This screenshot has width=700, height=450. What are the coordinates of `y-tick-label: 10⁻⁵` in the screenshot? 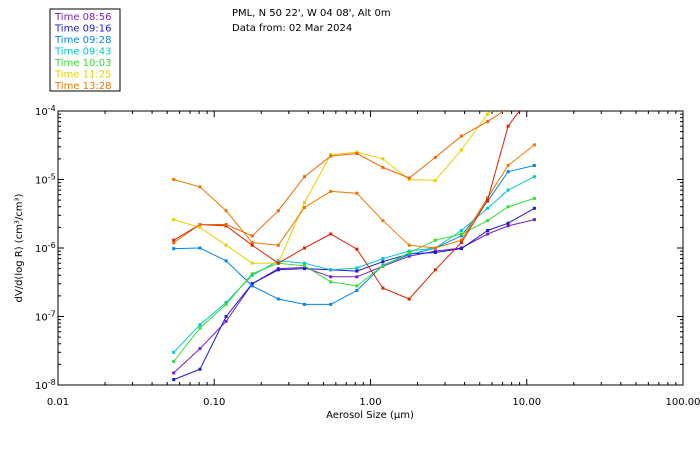 It's located at (45, 180).